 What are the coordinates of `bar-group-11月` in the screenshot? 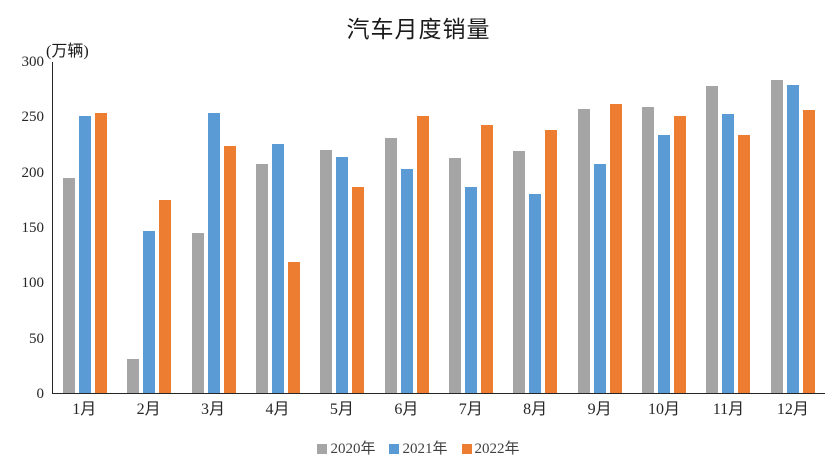 It's located at (728, 227).